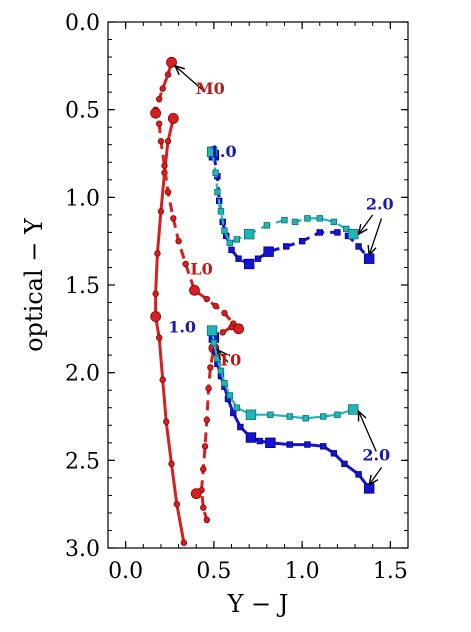  I want to click on y-tick-label: 0.5, so click(82, 111).